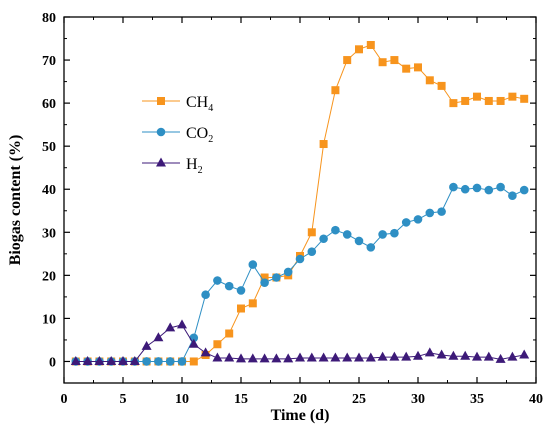  Describe the element at coordinates (172, 166) in the screenshot. I see `legend-item-h2: H2` at that location.